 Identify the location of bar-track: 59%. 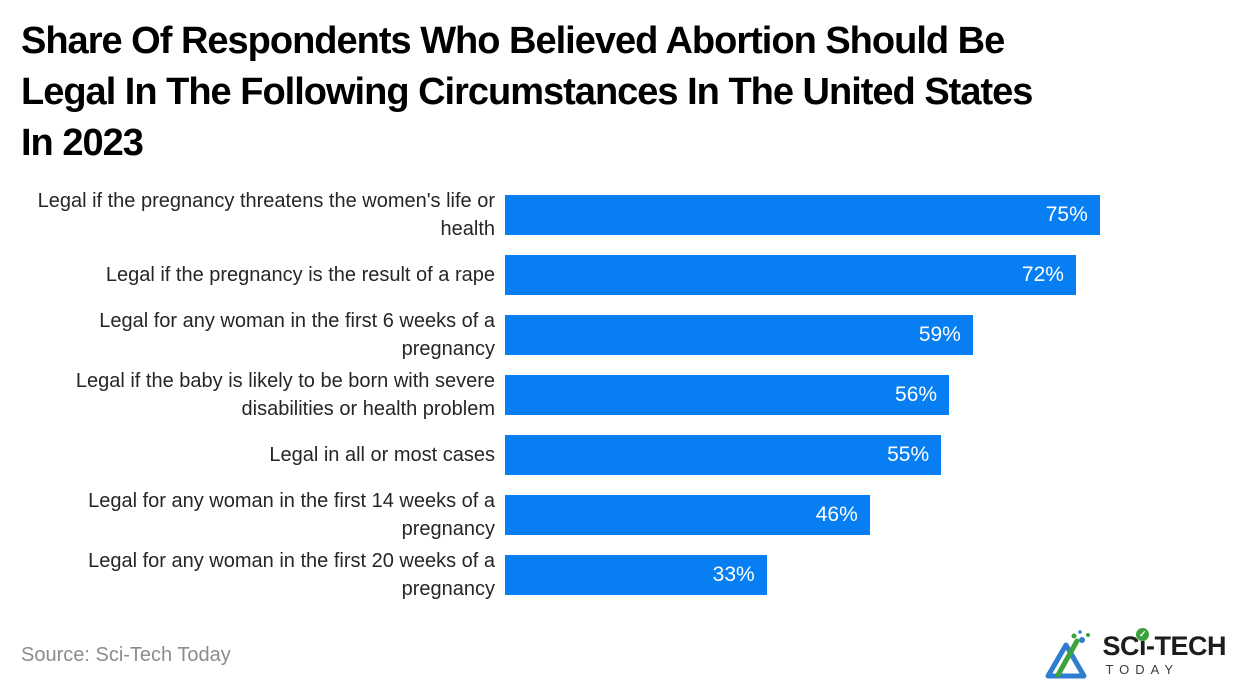
(872, 335).